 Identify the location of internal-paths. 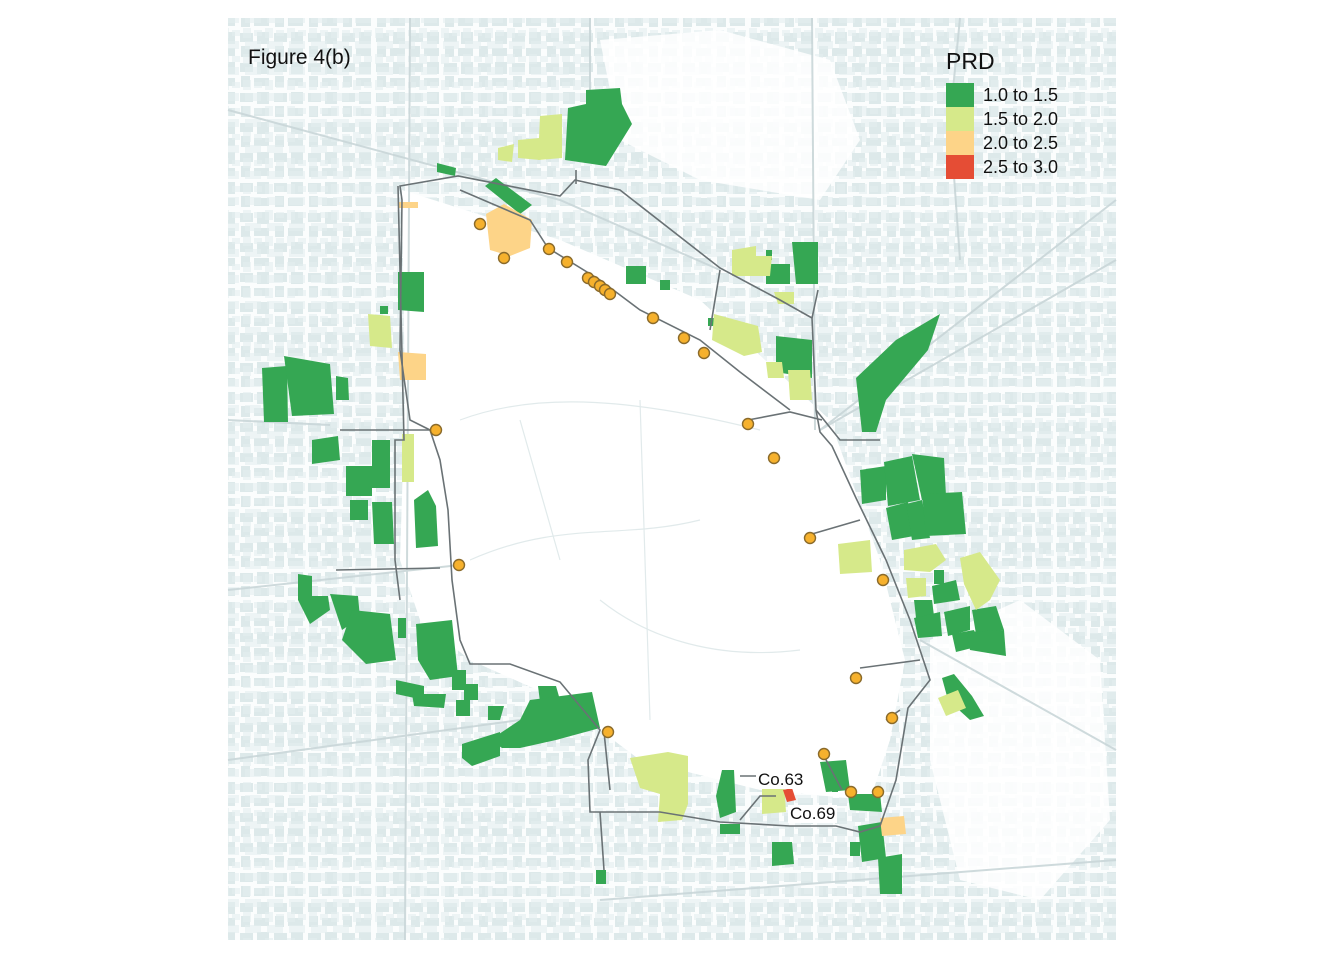
(630, 560).